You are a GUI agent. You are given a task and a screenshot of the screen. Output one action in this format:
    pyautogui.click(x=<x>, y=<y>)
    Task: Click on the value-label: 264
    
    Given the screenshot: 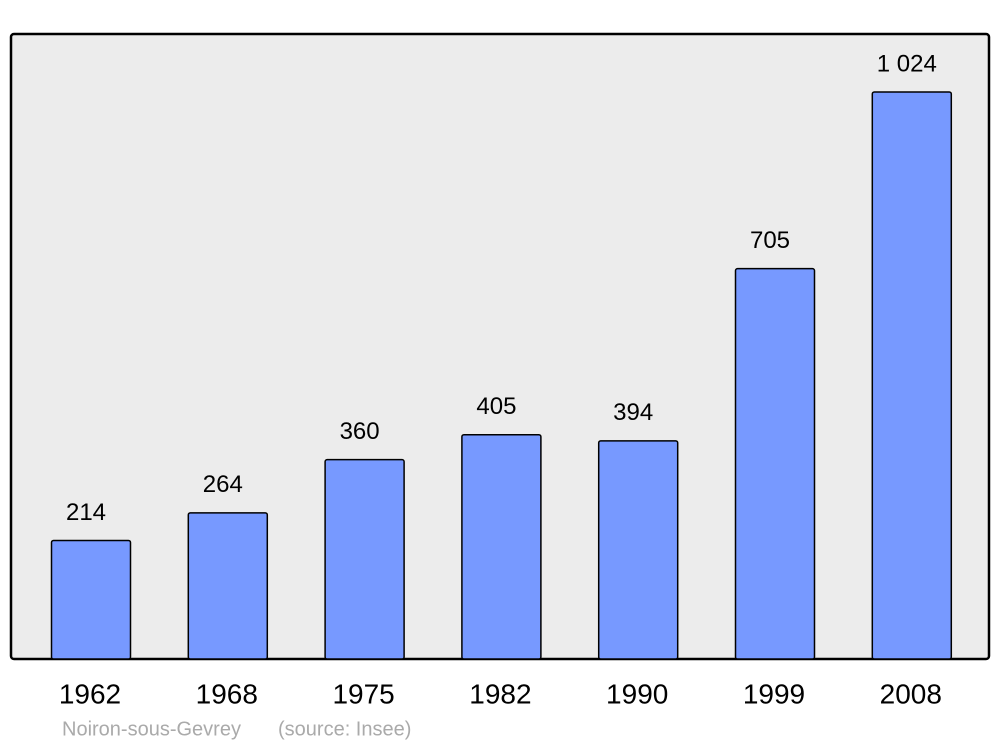 What is the action you would take?
    pyautogui.click(x=223, y=484)
    